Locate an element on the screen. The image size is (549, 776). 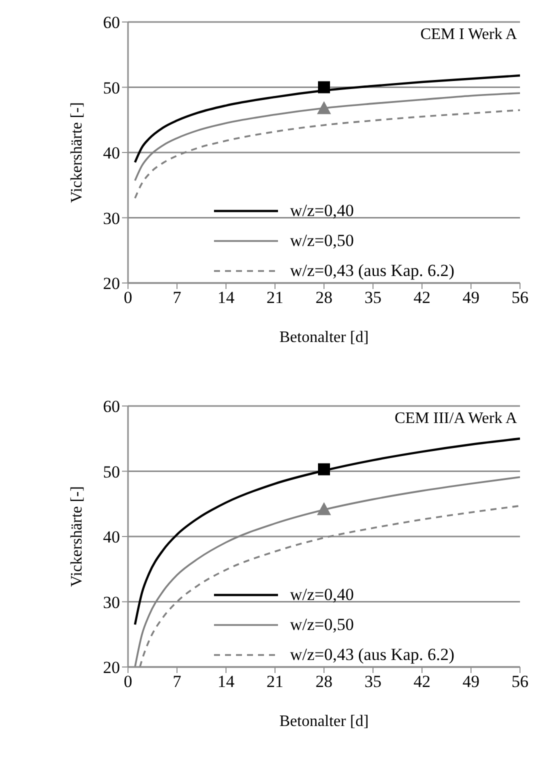
line-series is located at coordinates (327, 119).